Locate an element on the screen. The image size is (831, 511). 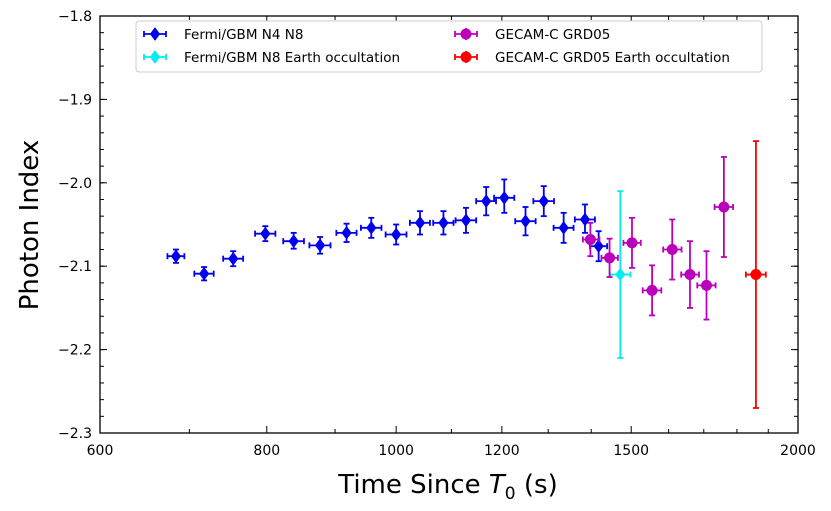
series-gecam-occultation is located at coordinates (755, 274).